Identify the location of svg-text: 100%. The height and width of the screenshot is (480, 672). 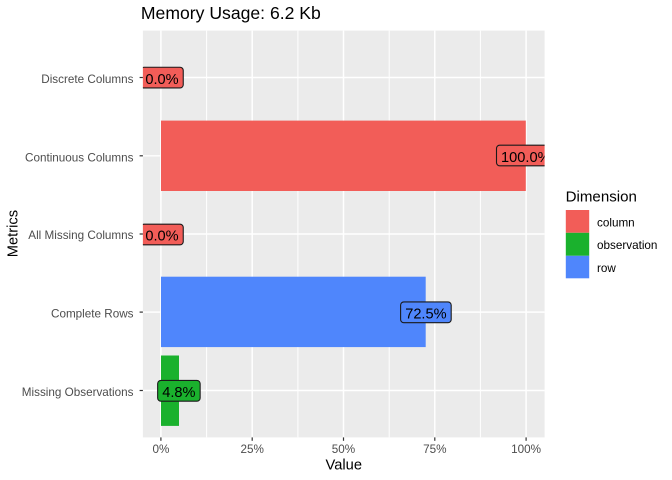
(526, 449).